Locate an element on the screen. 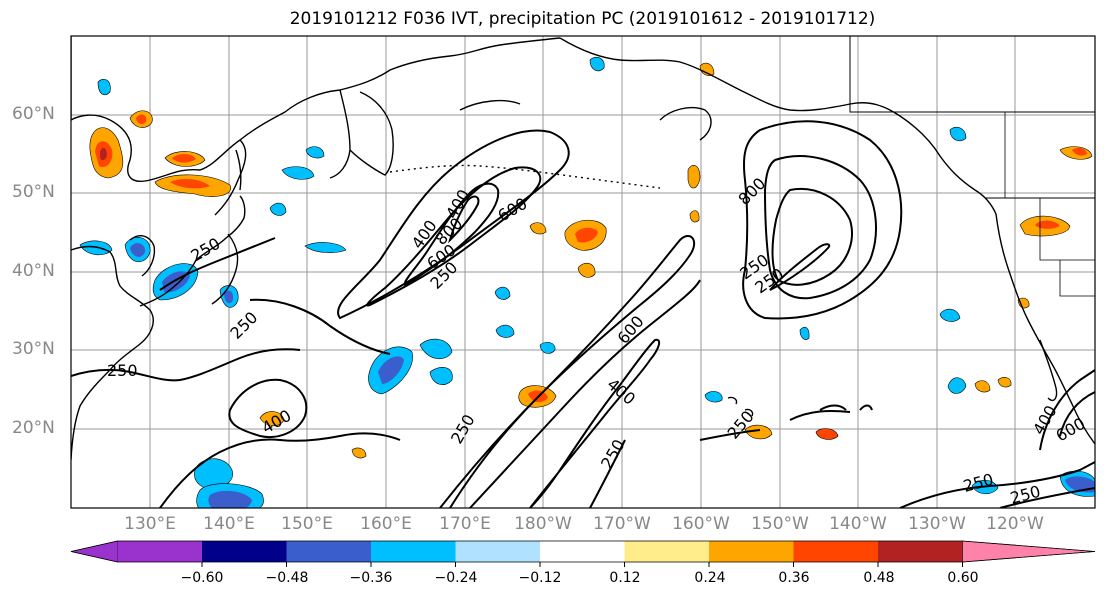 The height and width of the screenshot is (601, 1105). contour-label: 250 is located at coordinates (122, 370).